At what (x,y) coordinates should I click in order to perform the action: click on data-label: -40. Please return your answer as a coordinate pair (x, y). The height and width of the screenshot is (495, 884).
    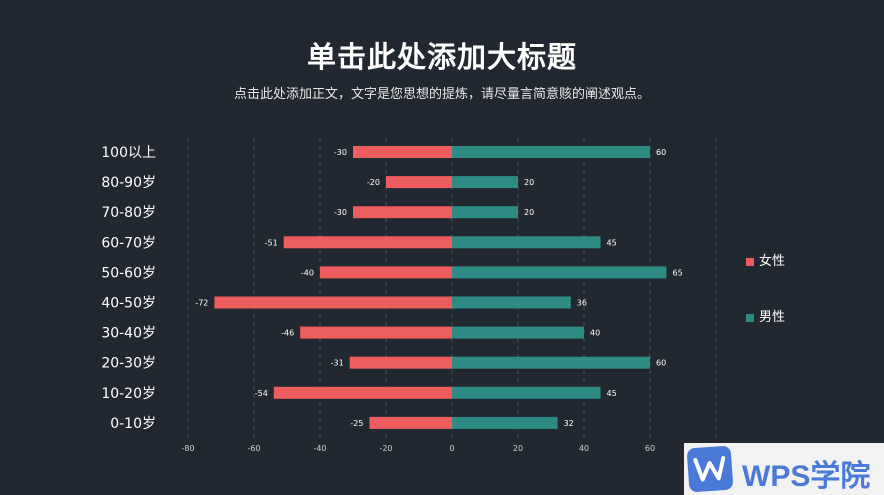
    Looking at the image, I should click on (307, 272).